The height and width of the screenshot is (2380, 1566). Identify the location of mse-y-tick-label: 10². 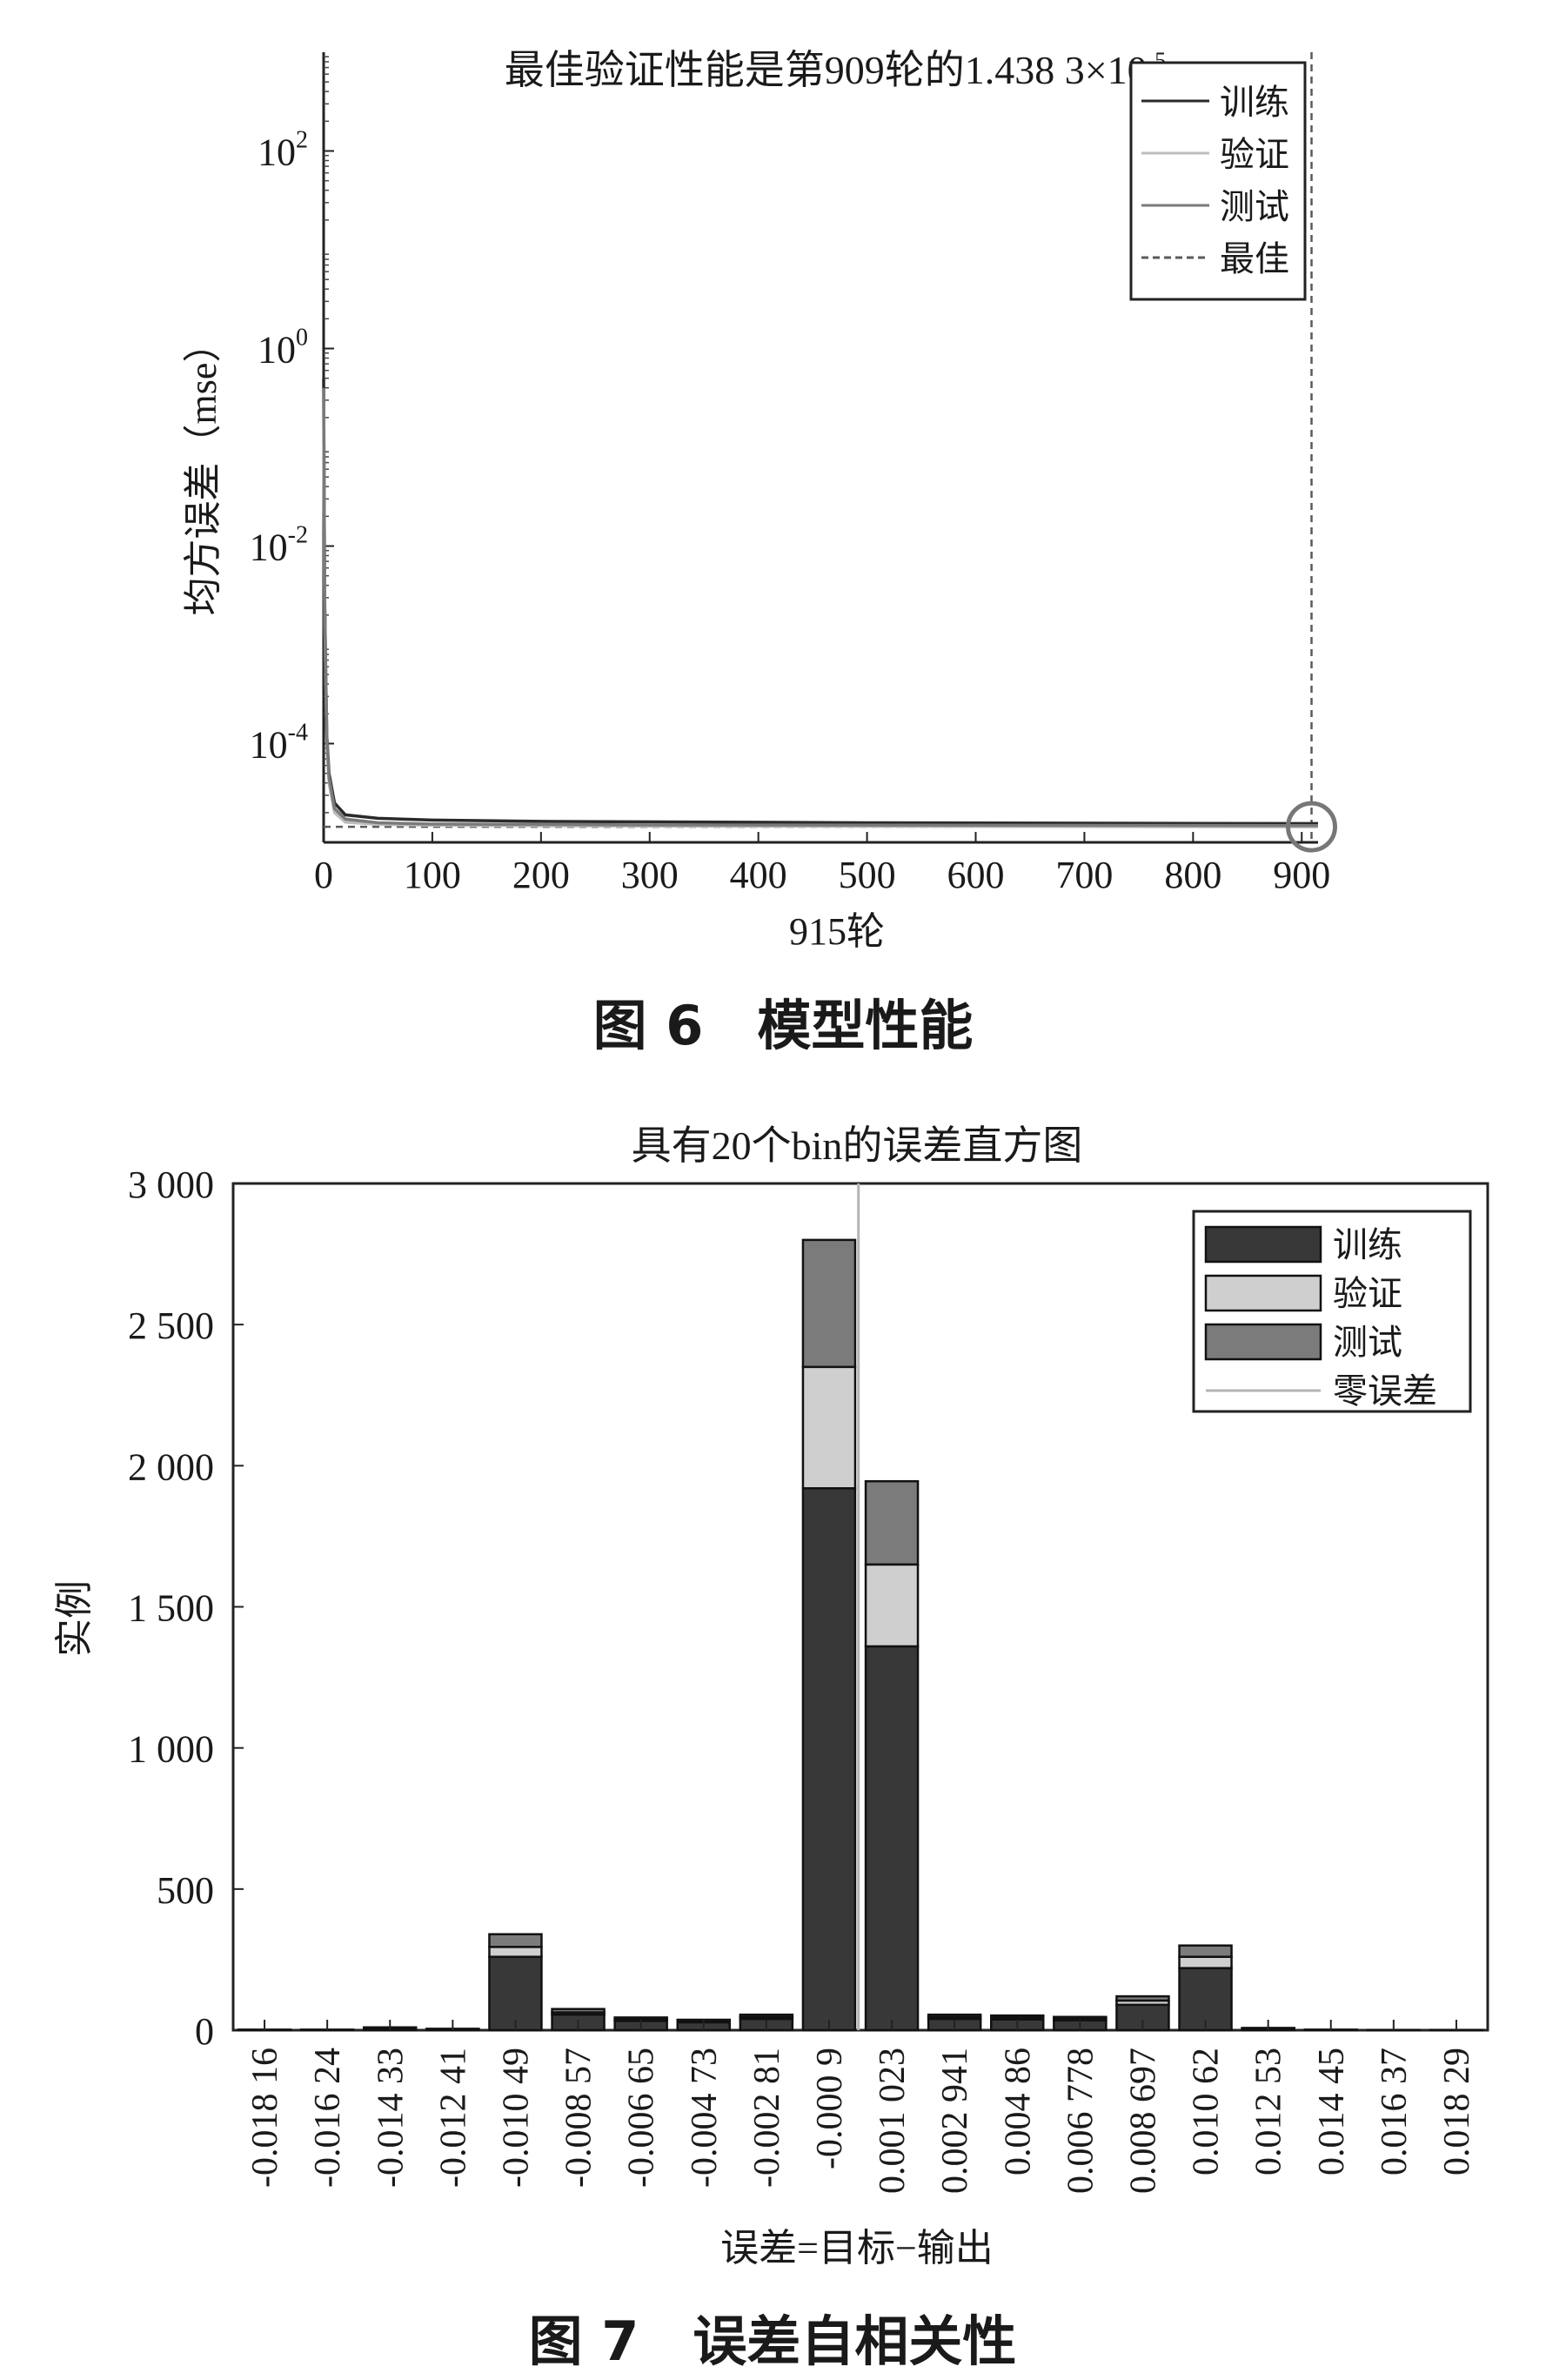
(283, 150).